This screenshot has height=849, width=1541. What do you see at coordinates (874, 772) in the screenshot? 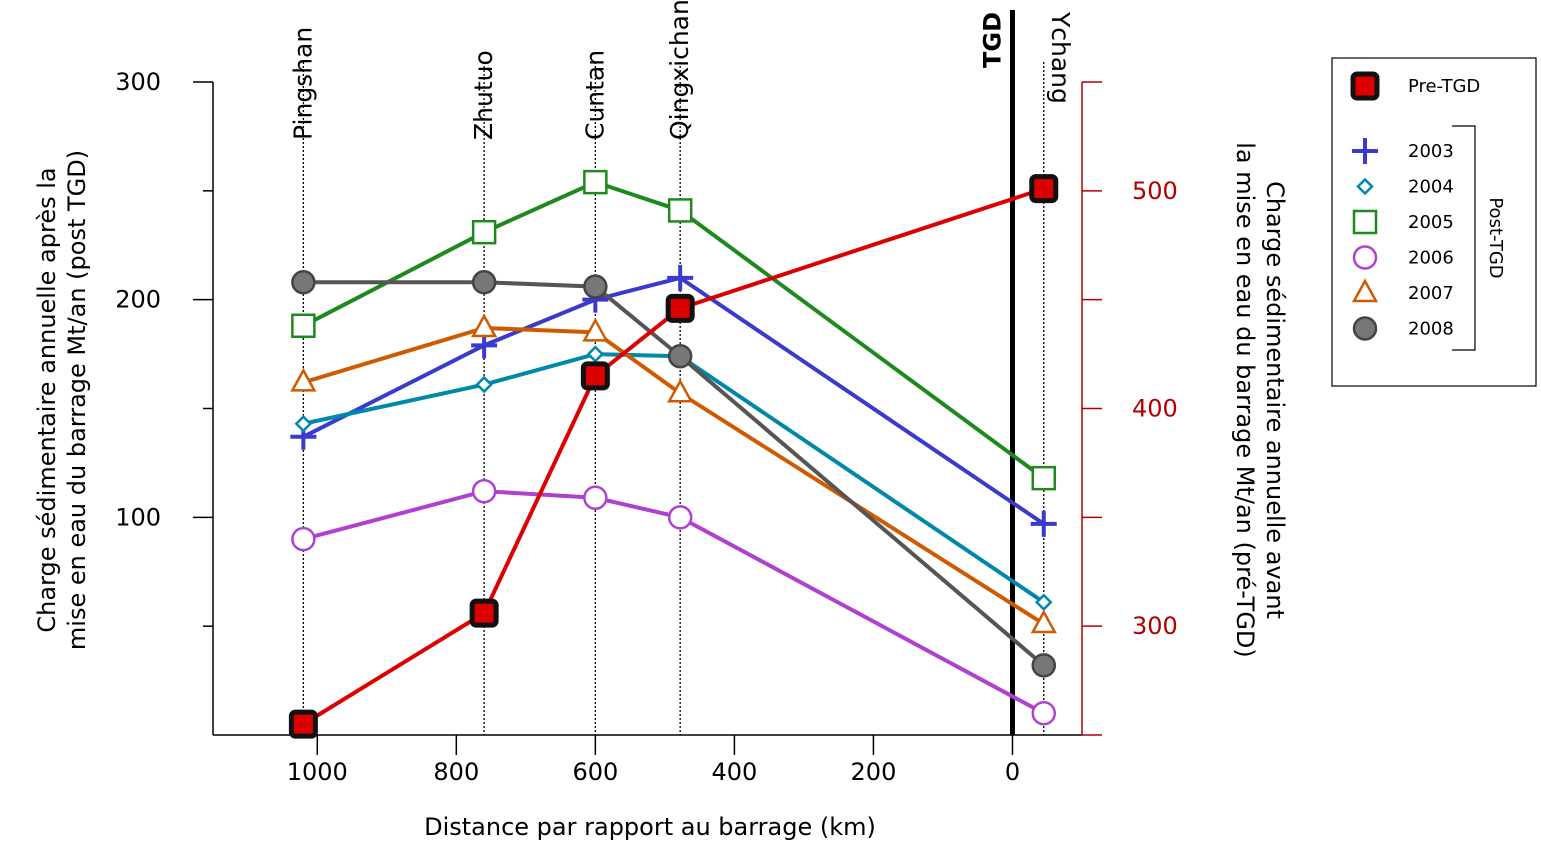
I see `x-tick-label: 200` at bounding box center [874, 772].